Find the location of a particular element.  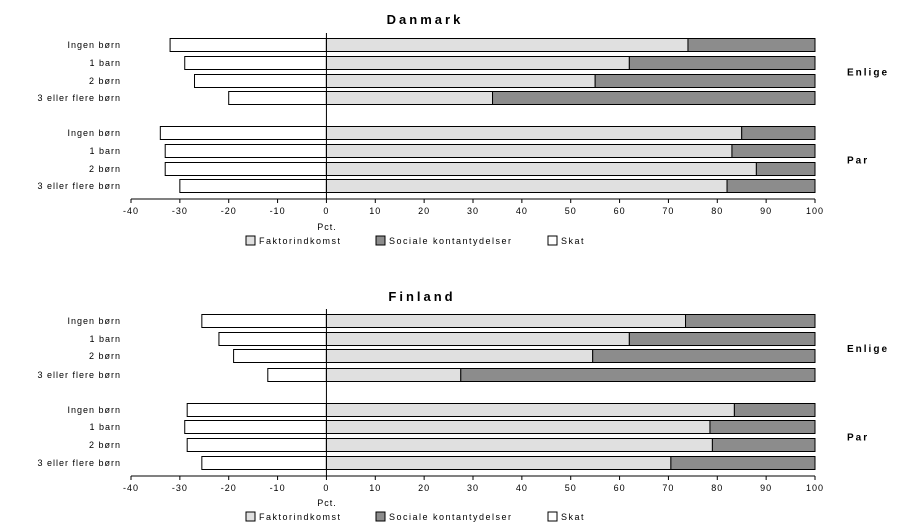

chart-title: Danmark is located at coordinates (425, 19).